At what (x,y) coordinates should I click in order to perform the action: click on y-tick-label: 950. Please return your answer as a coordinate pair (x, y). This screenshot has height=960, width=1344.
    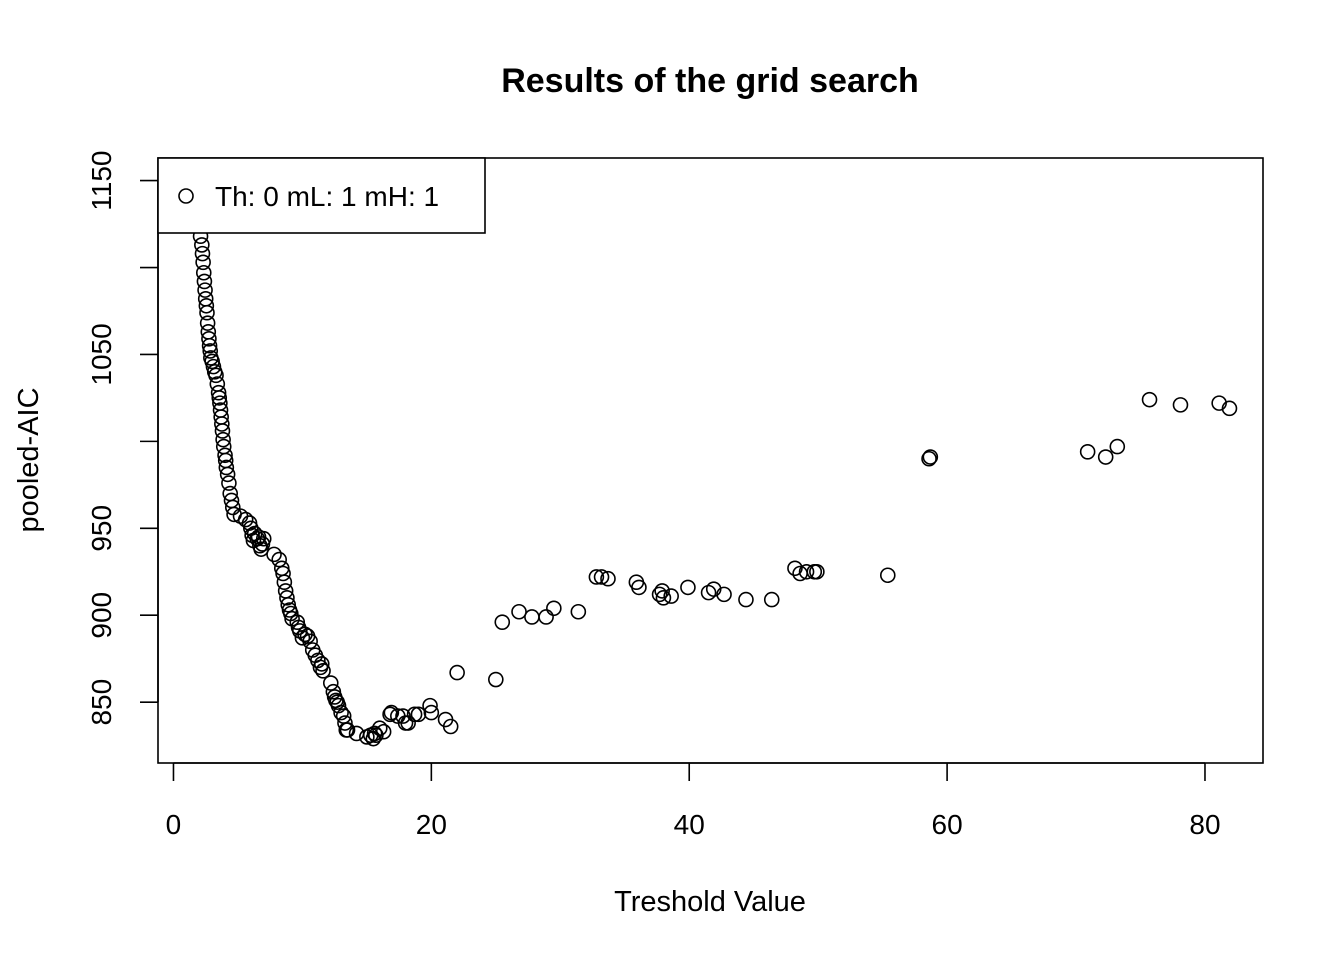
    Looking at the image, I should click on (101, 528).